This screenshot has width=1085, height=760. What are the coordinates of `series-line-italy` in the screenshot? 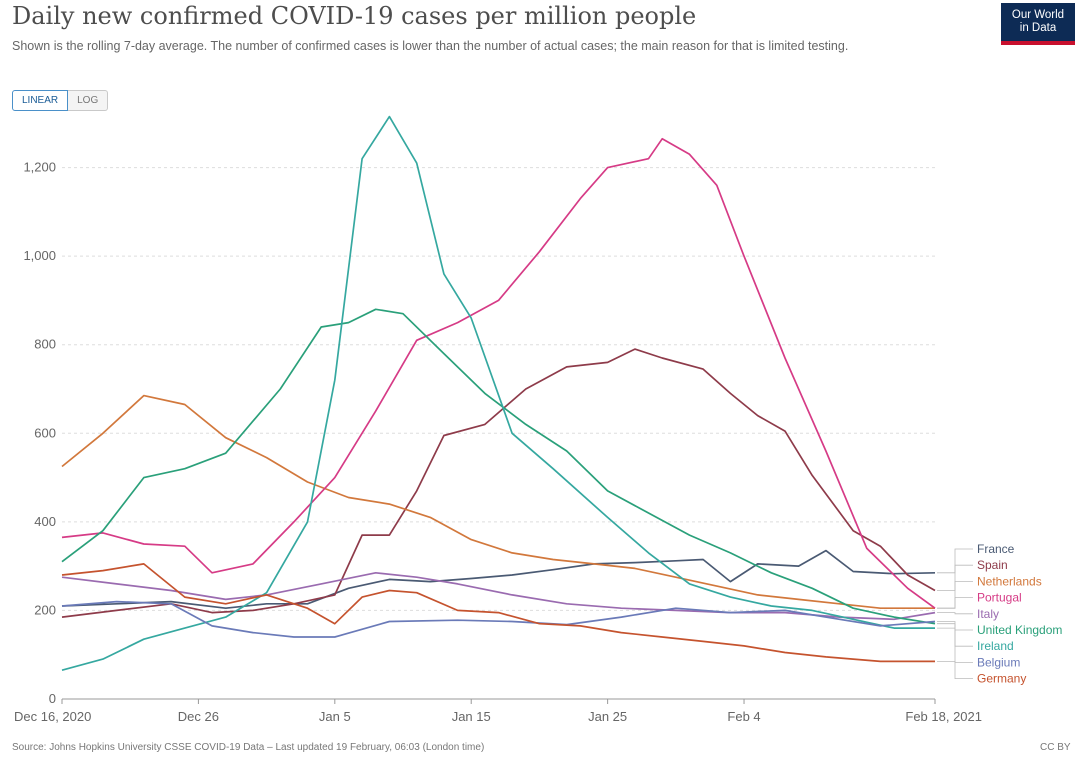 It's located at (498, 596).